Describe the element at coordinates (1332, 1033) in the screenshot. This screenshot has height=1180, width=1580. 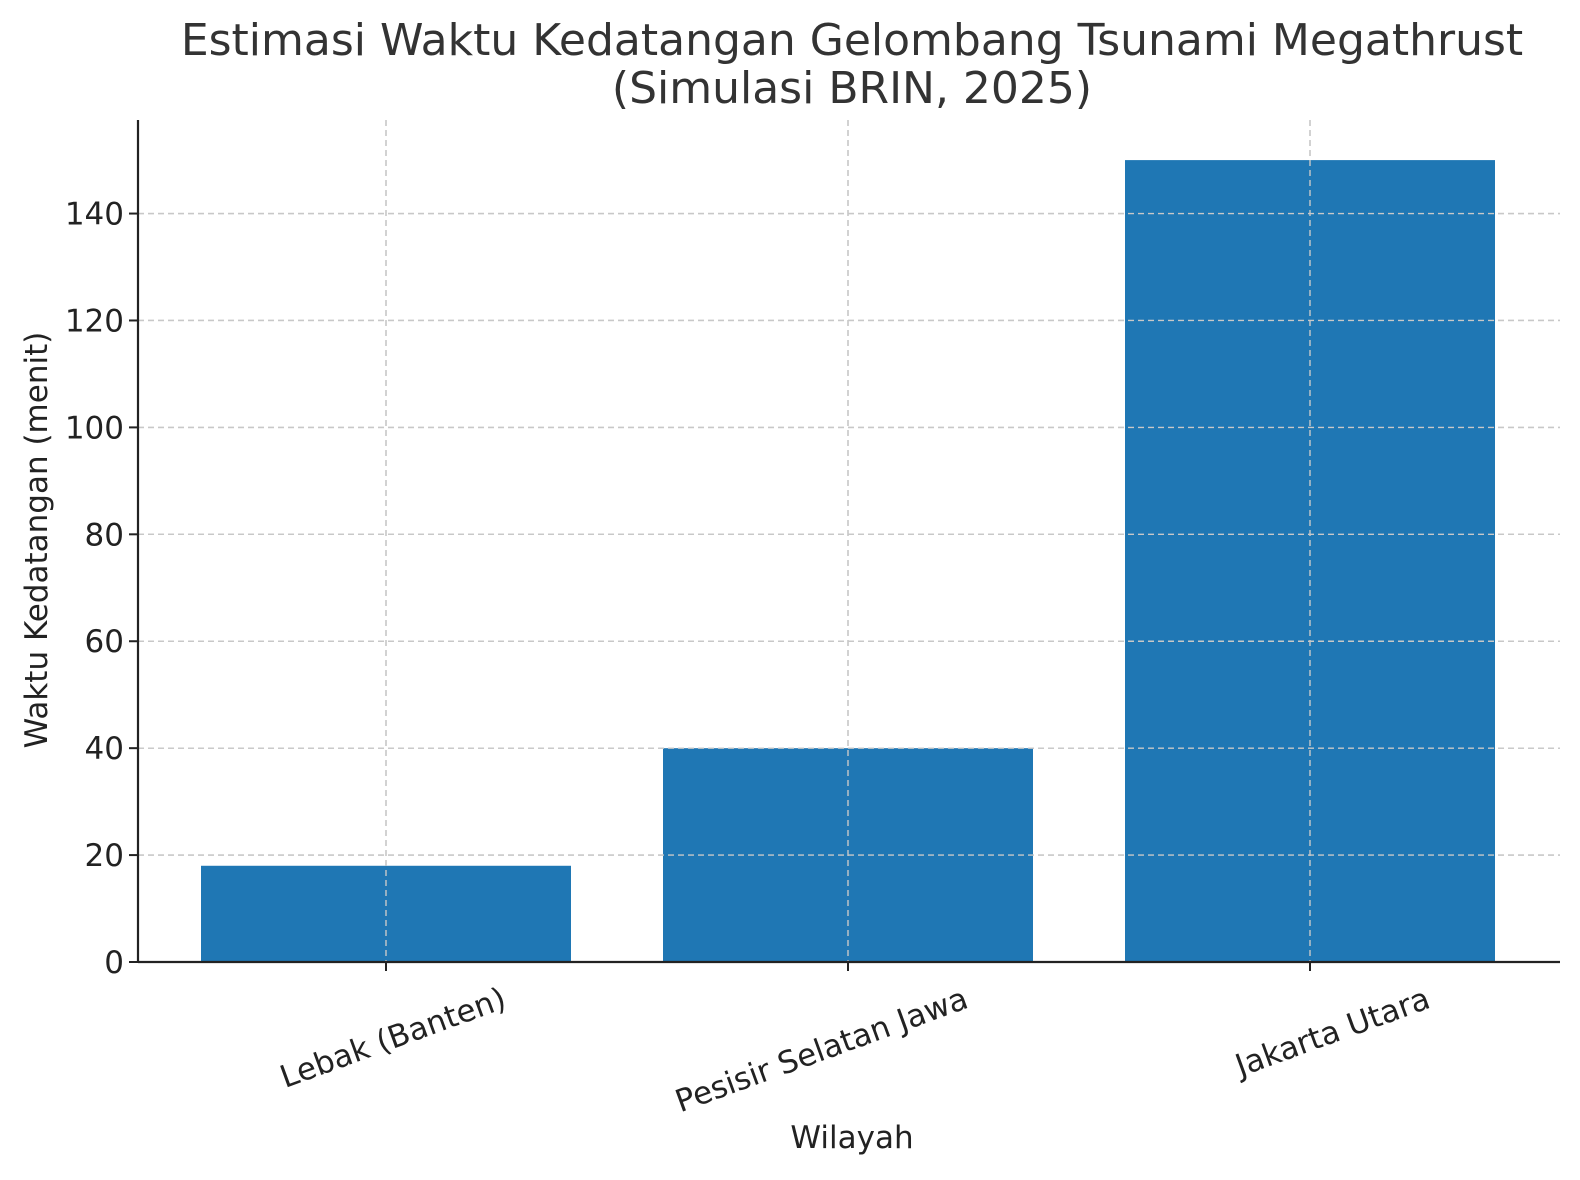
I see `x-tick-label: Jakarta Utara` at that location.